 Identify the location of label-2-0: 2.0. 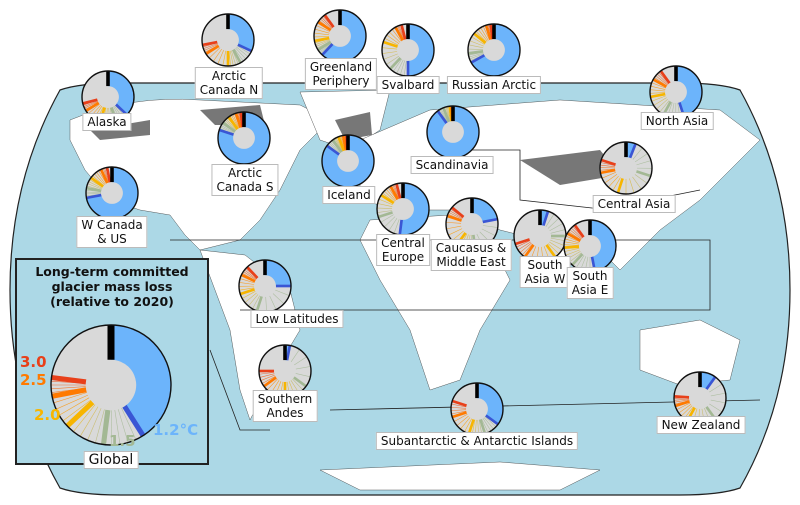
(47, 415).